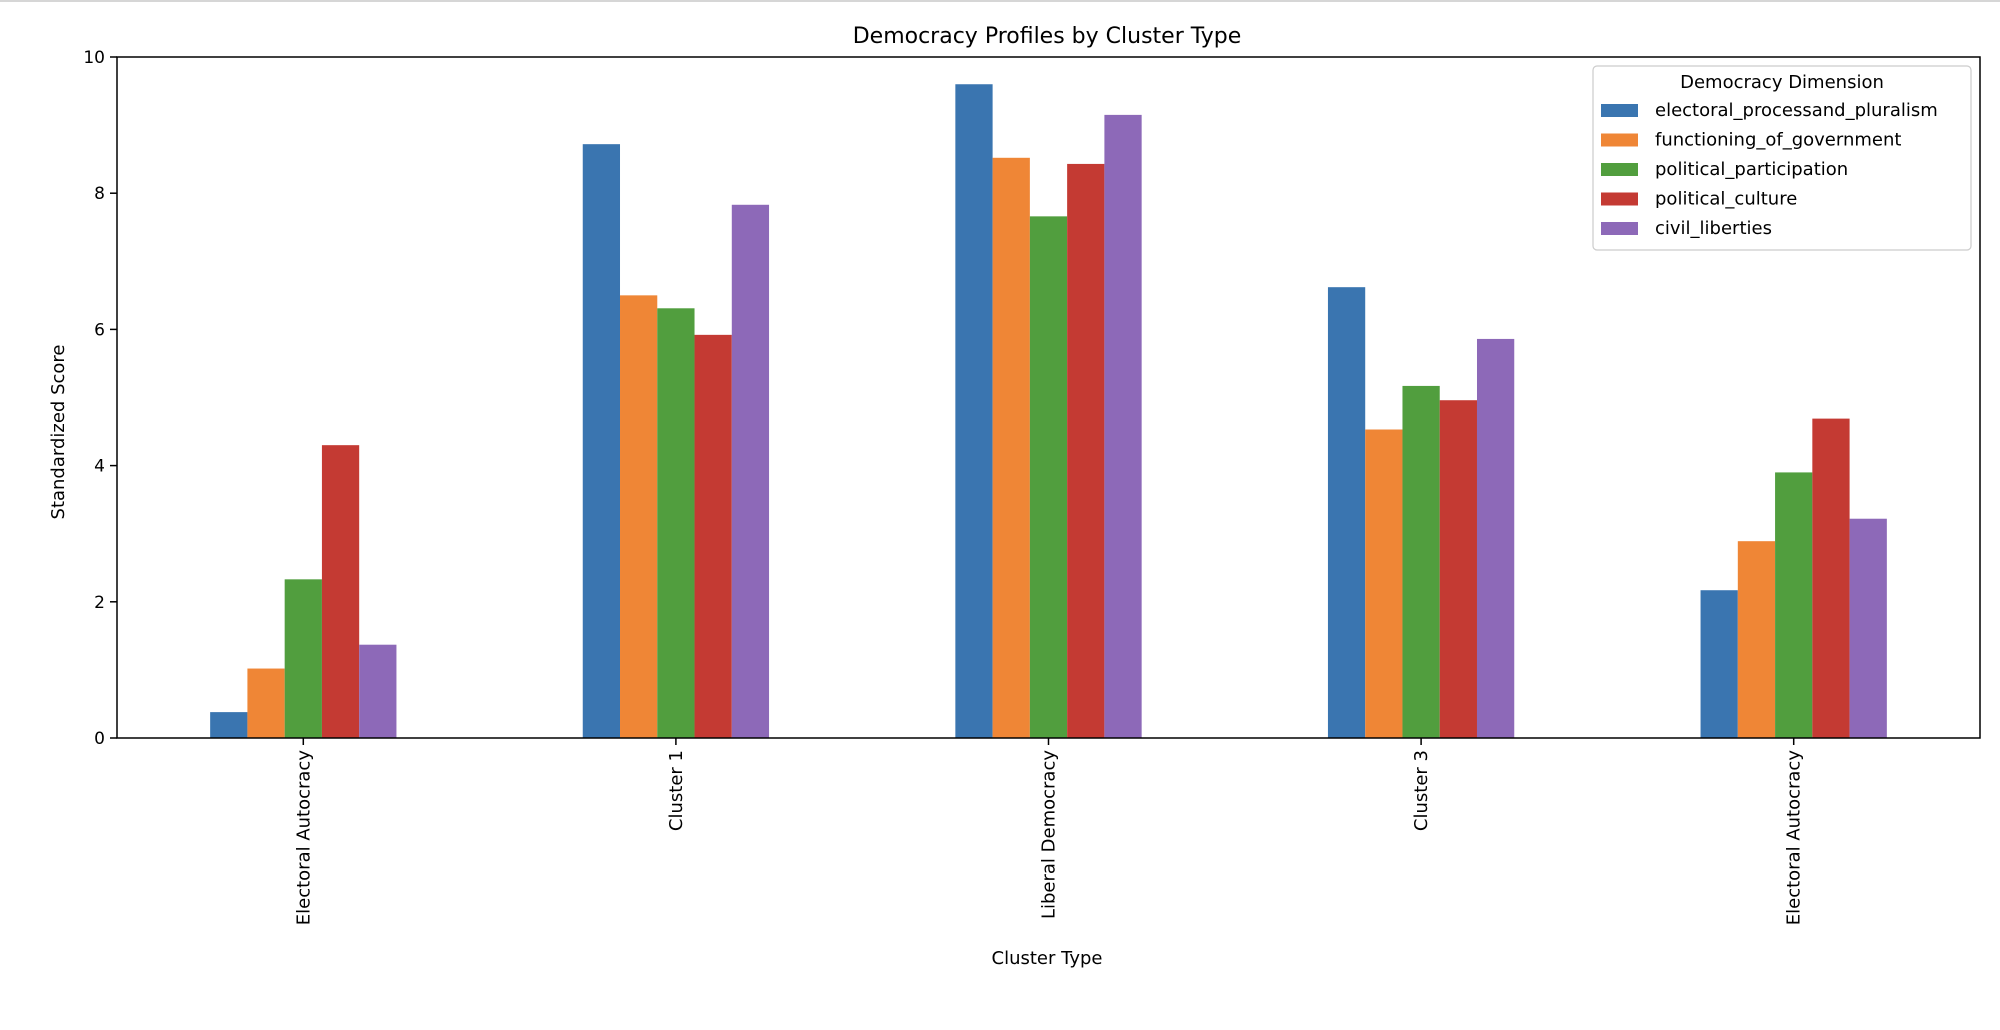 This screenshot has width=2000, height=1030. I want to click on x-tick-label: Liberal Democracy, so click(1049, 834).